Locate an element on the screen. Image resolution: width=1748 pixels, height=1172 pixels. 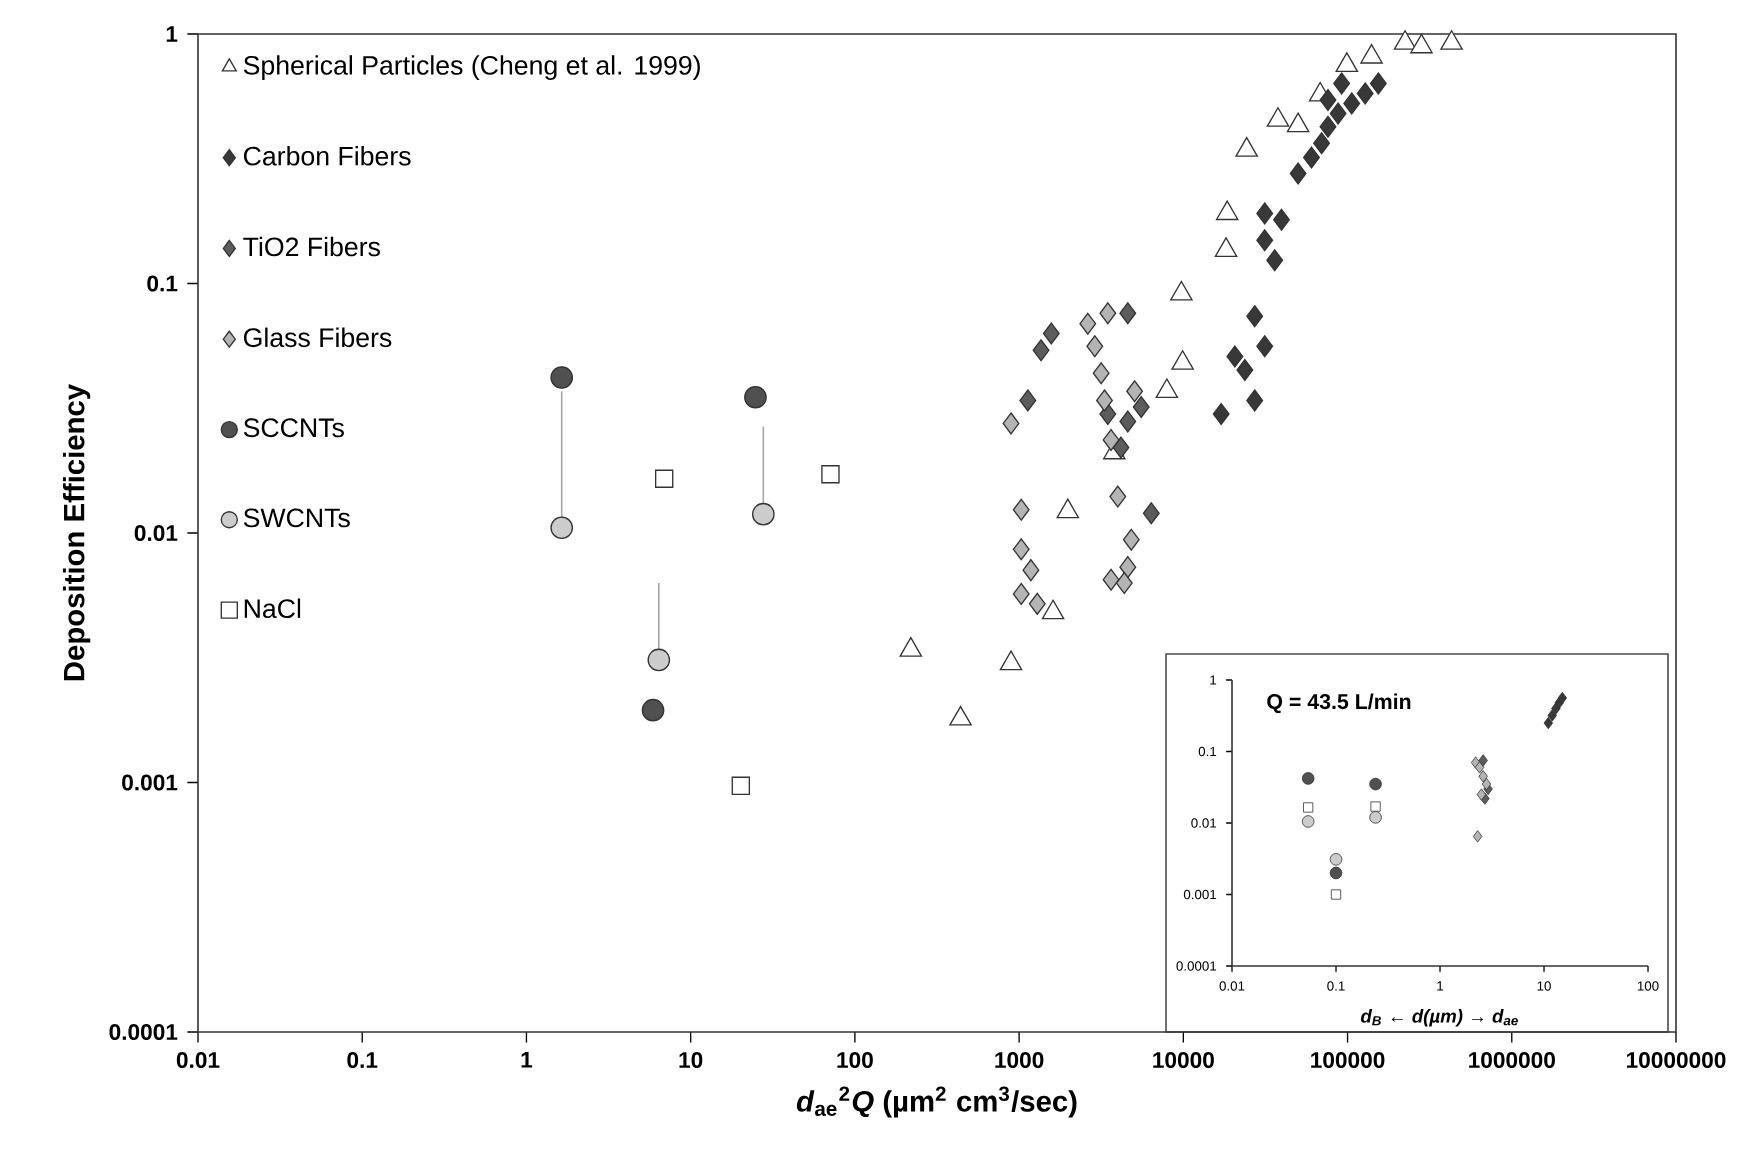
y-tick-label: 0.01 is located at coordinates (156, 533).